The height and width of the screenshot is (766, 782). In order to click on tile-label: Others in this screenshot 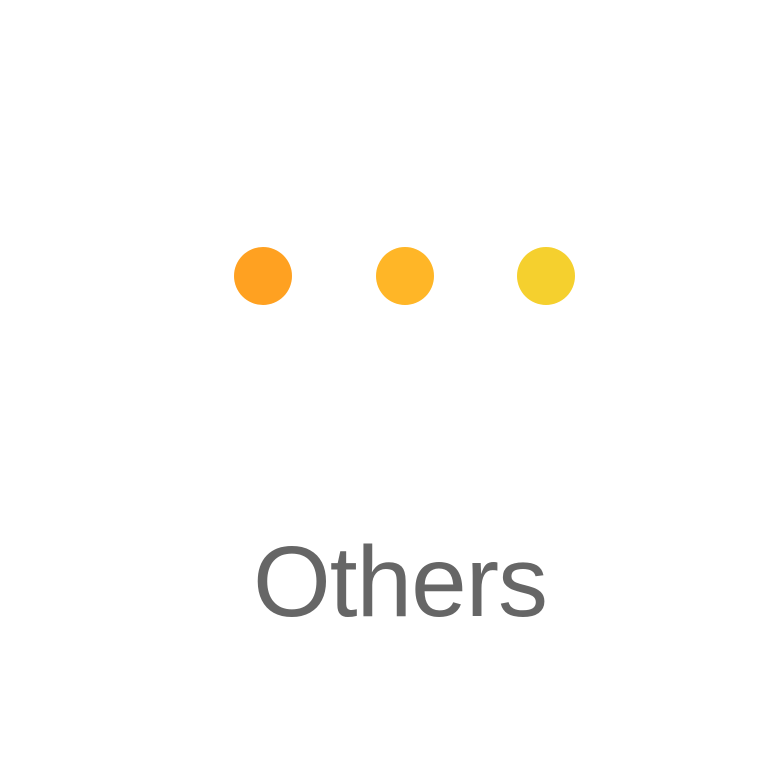, I will do `click(400, 582)`.